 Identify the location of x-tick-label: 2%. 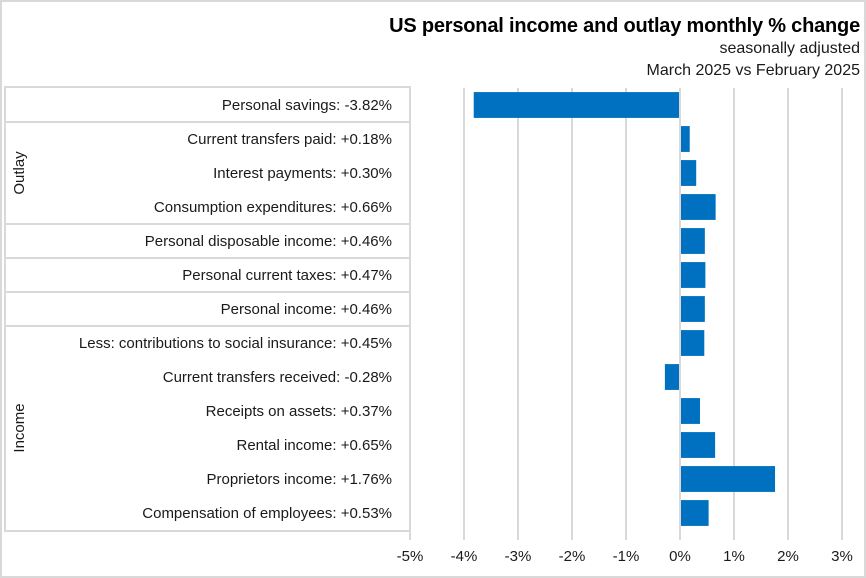
(788, 556).